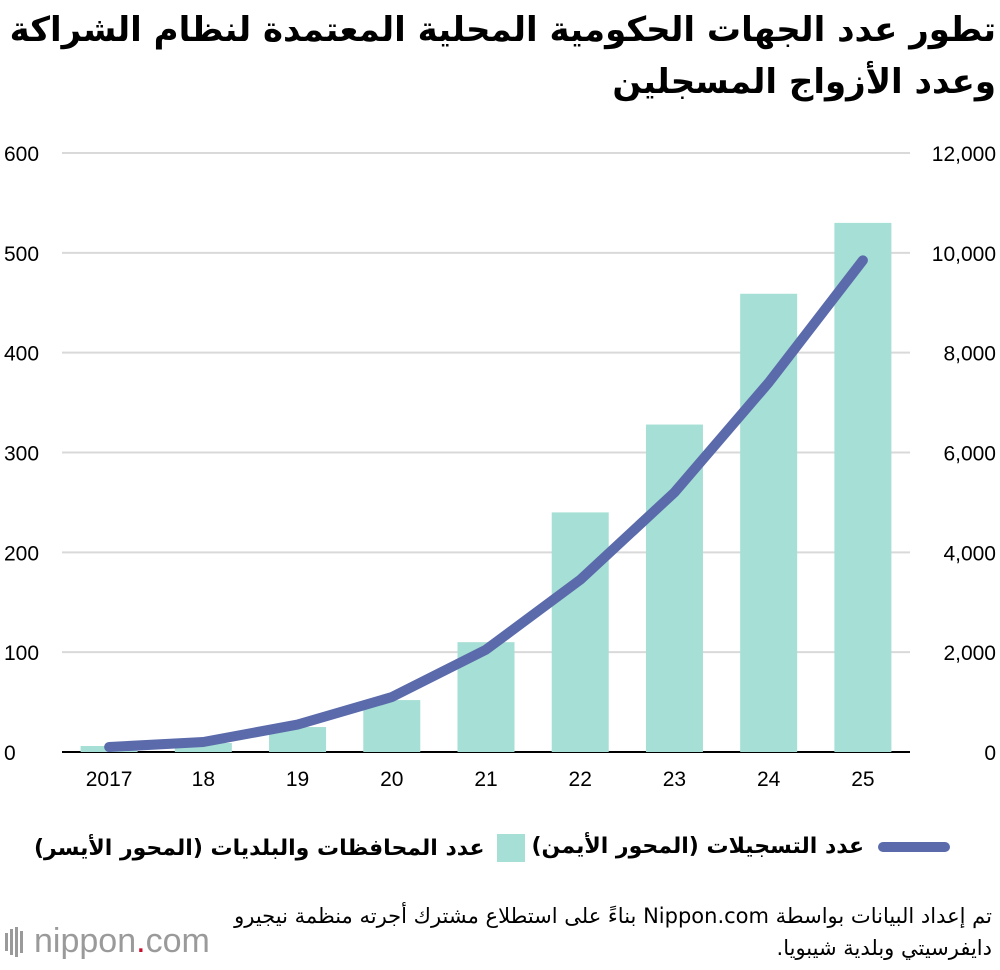 The image size is (1000, 970). What do you see at coordinates (485, 779) in the screenshot?
I see `x-tick-label: 21` at bounding box center [485, 779].